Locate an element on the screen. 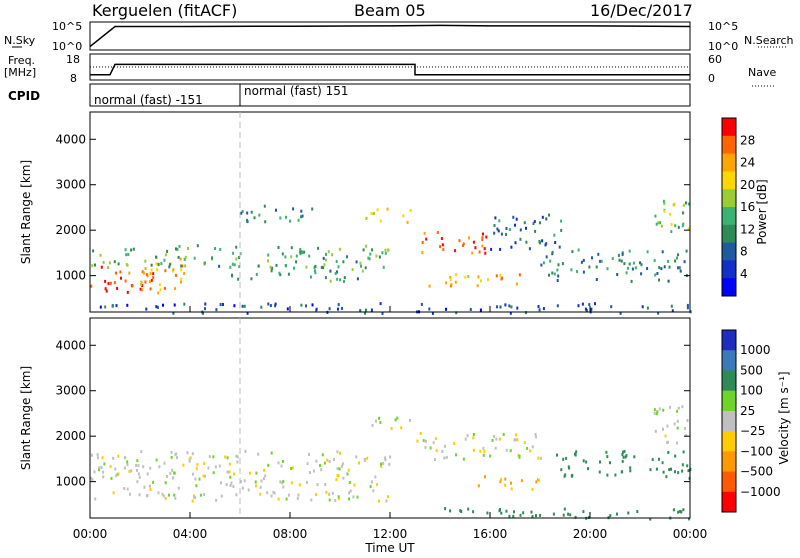  power-colorbar-tick: 8 is located at coordinates (744, 252).